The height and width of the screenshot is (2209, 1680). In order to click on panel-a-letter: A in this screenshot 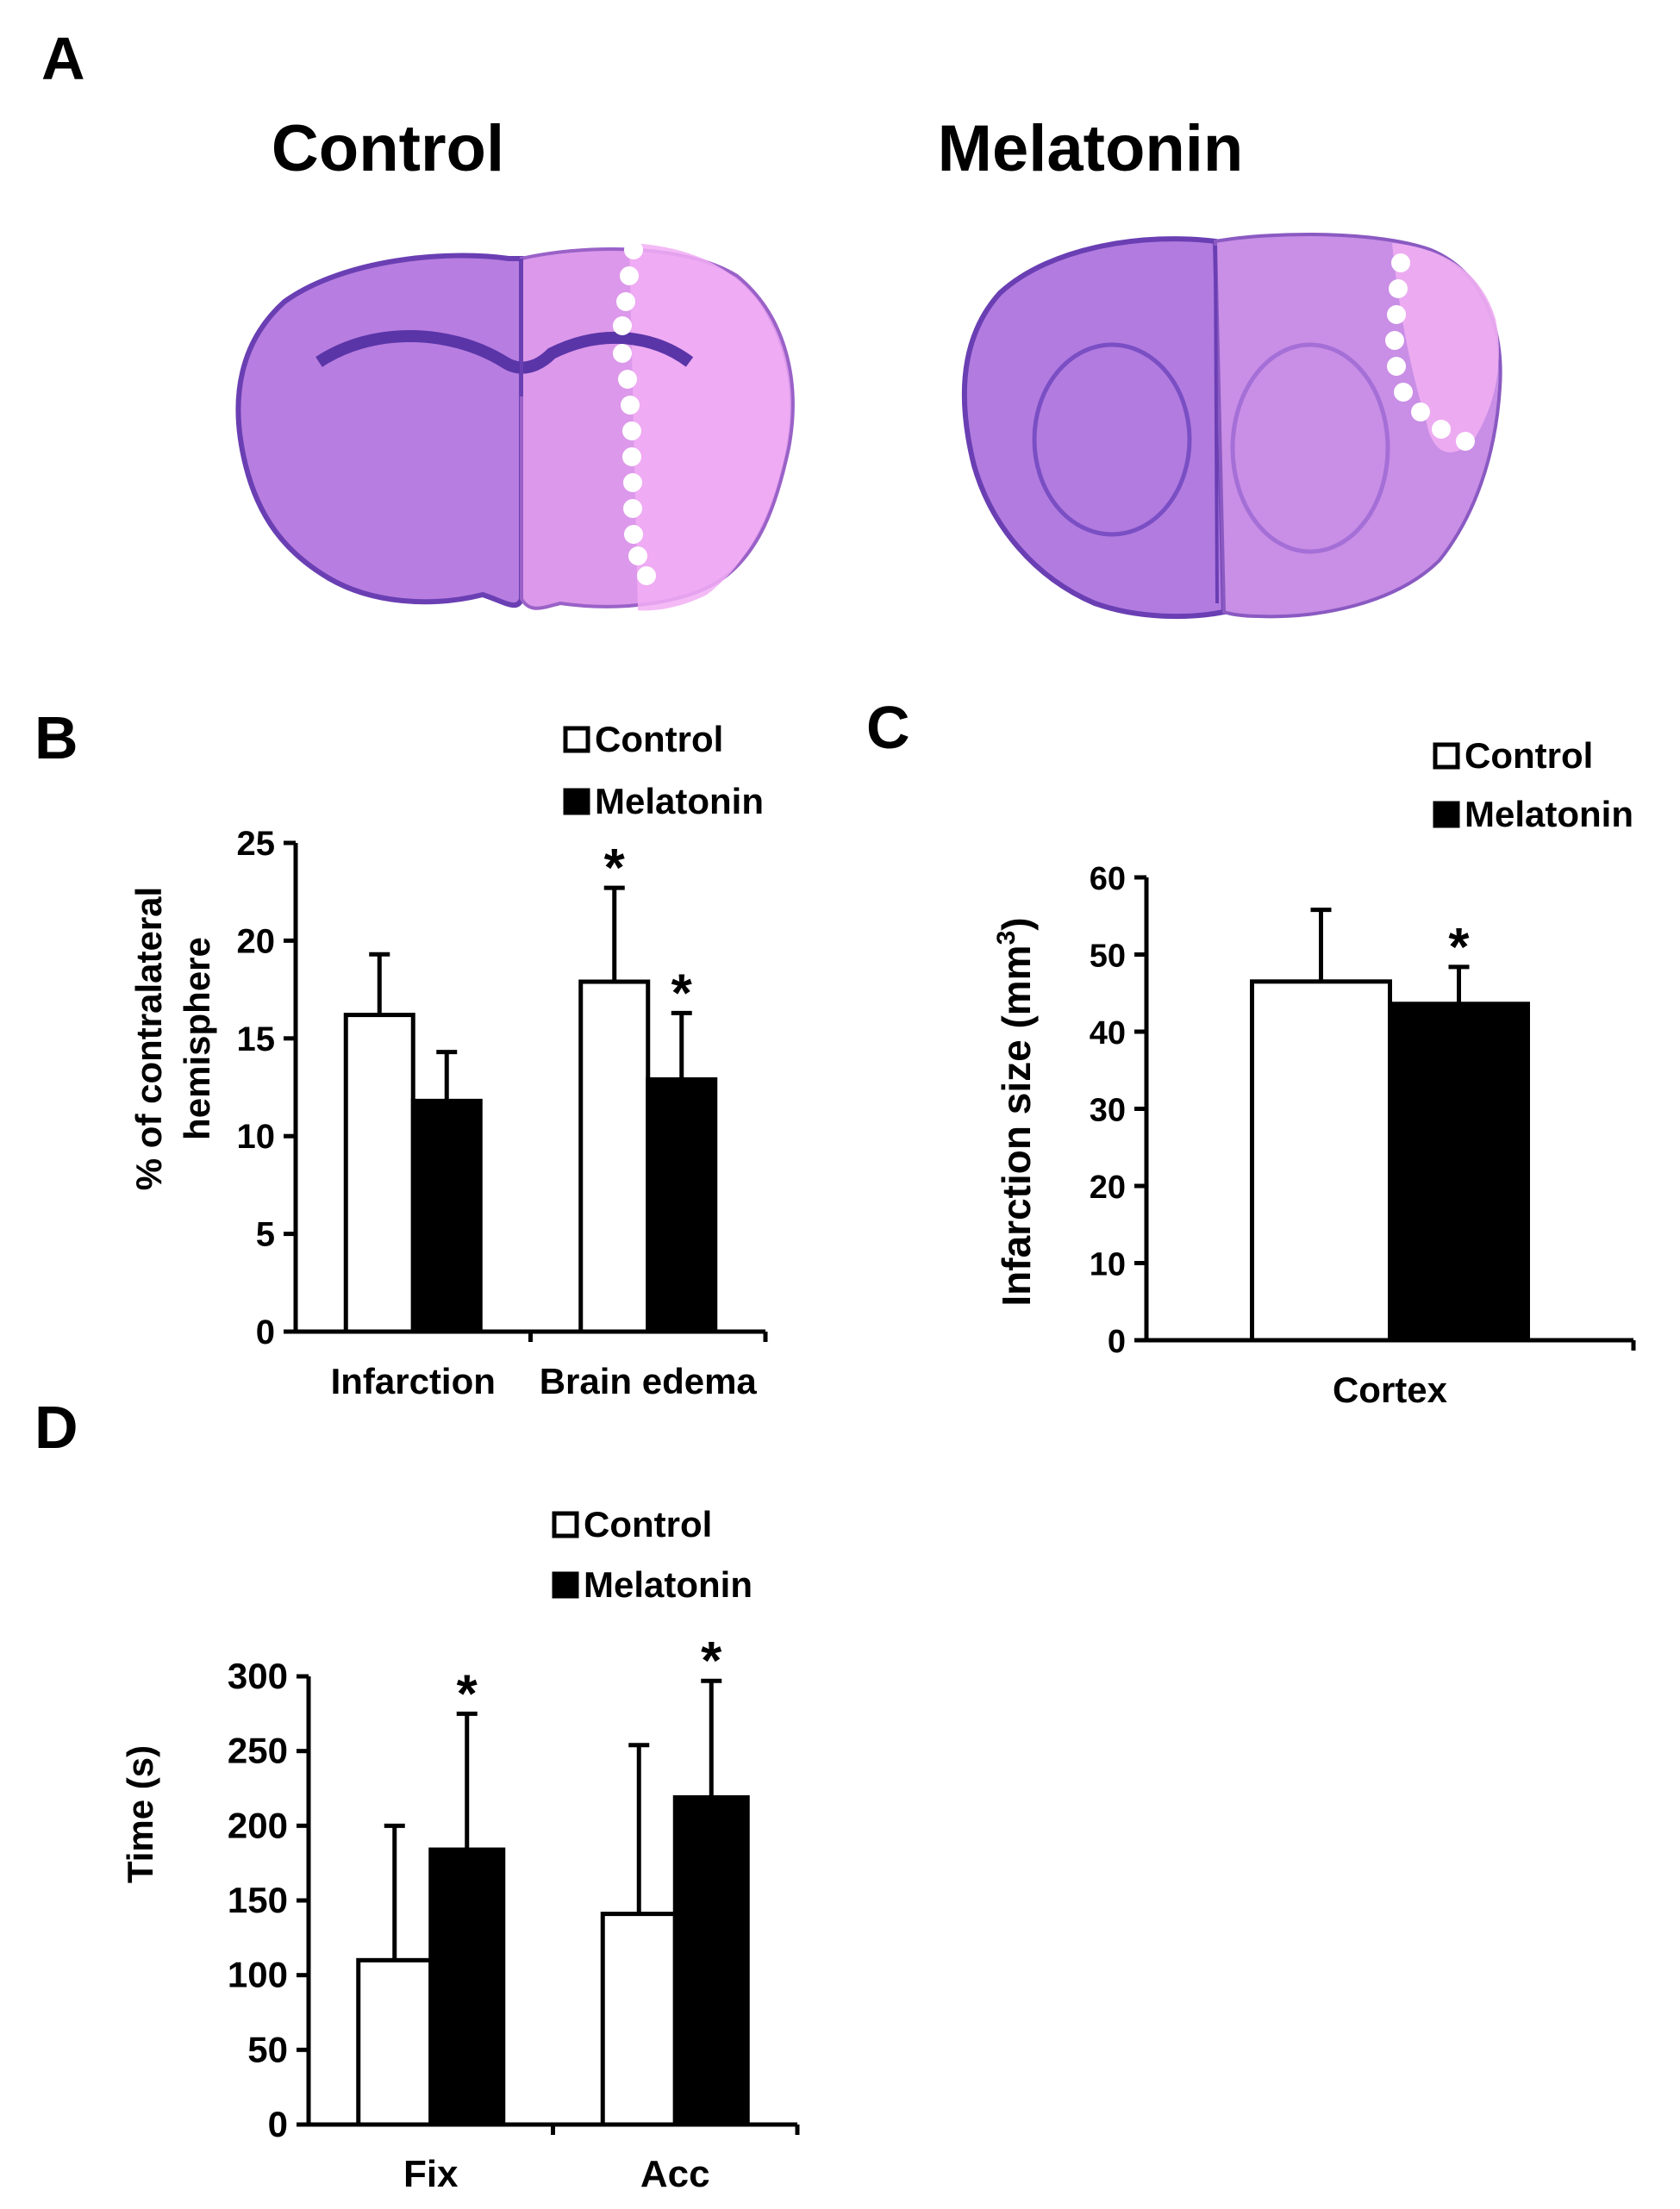, I will do `click(63, 58)`.